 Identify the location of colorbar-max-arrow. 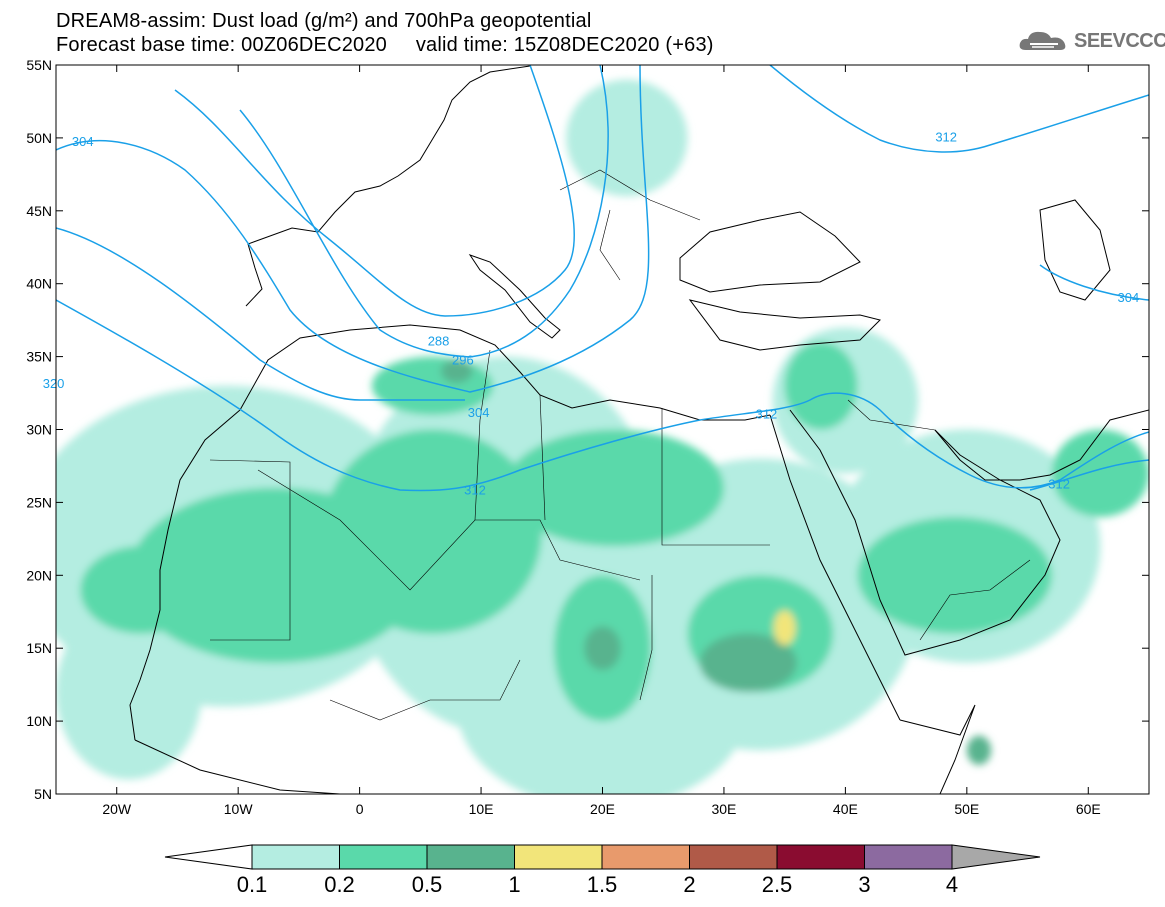
(996, 857).